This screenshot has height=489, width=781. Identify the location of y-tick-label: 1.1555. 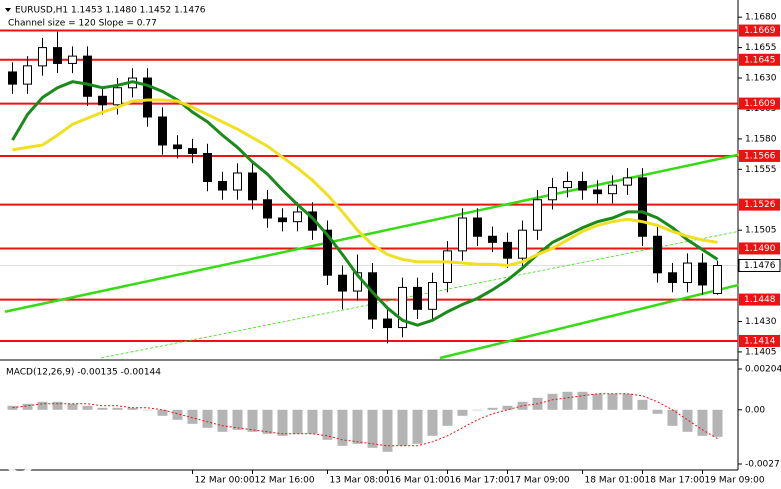
(761, 170).